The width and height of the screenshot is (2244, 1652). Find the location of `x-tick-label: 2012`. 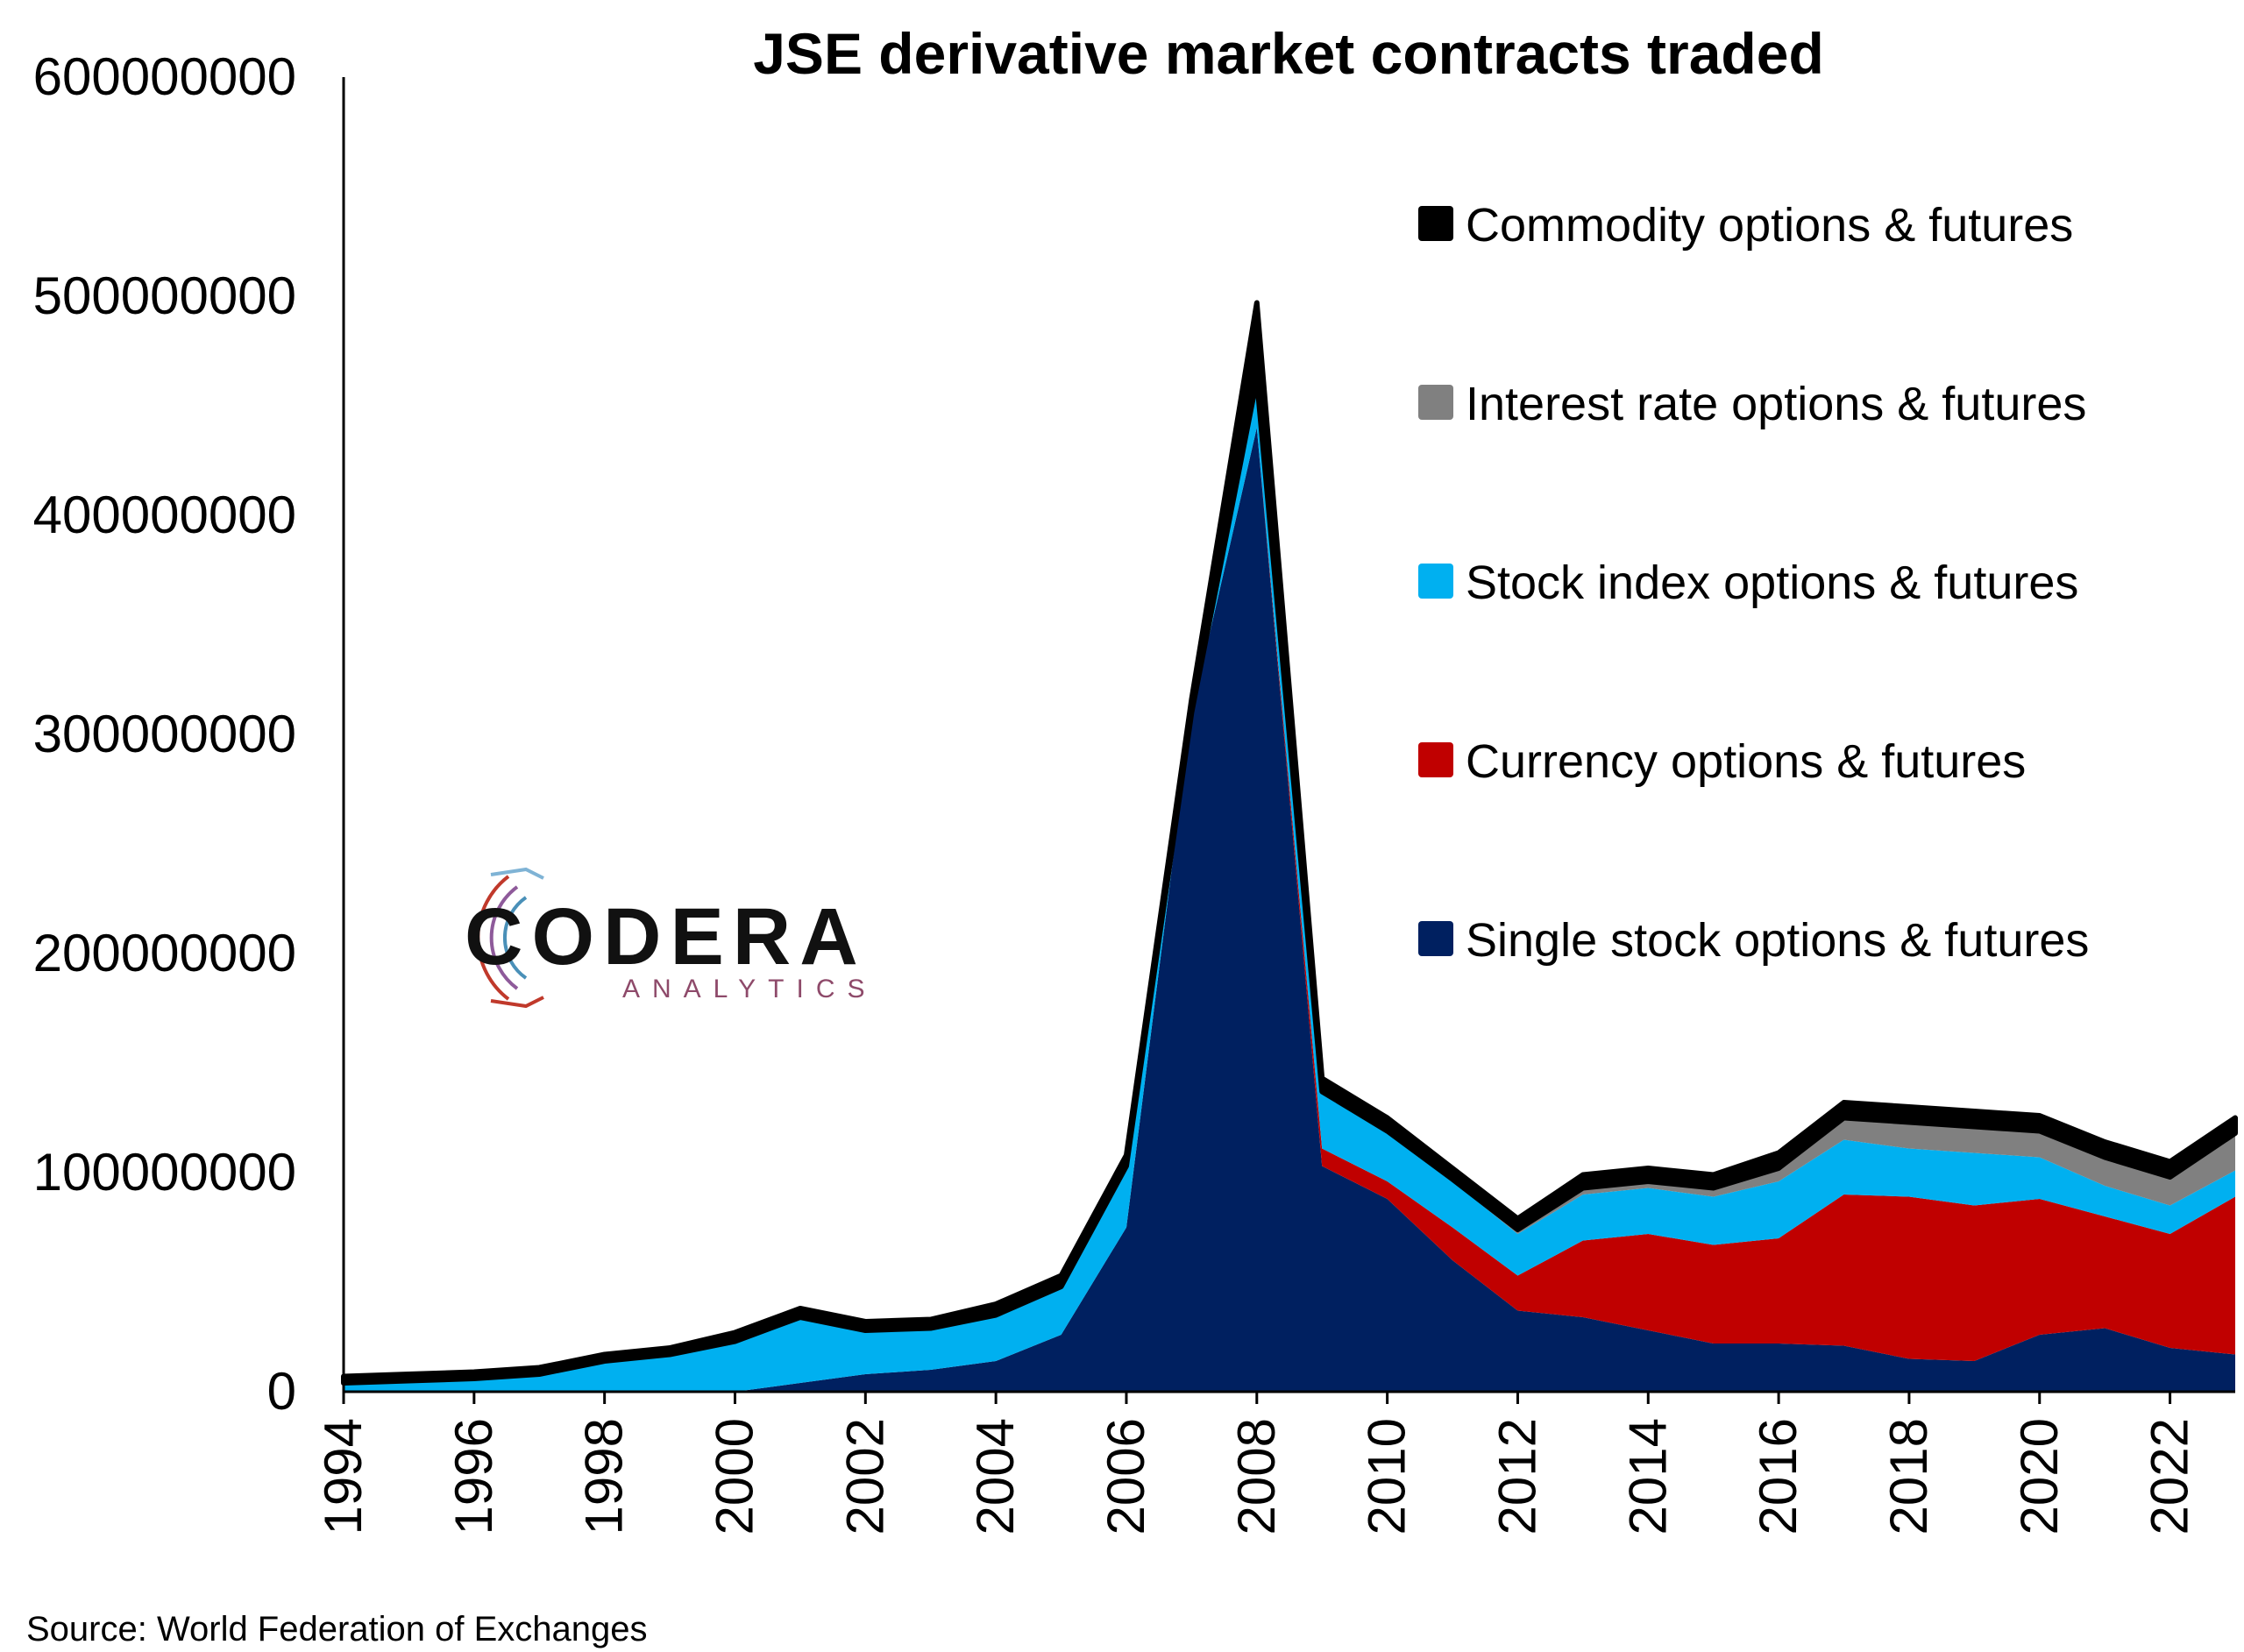

x-tick-label: 2012 is located at coordinates (1517, 1476).